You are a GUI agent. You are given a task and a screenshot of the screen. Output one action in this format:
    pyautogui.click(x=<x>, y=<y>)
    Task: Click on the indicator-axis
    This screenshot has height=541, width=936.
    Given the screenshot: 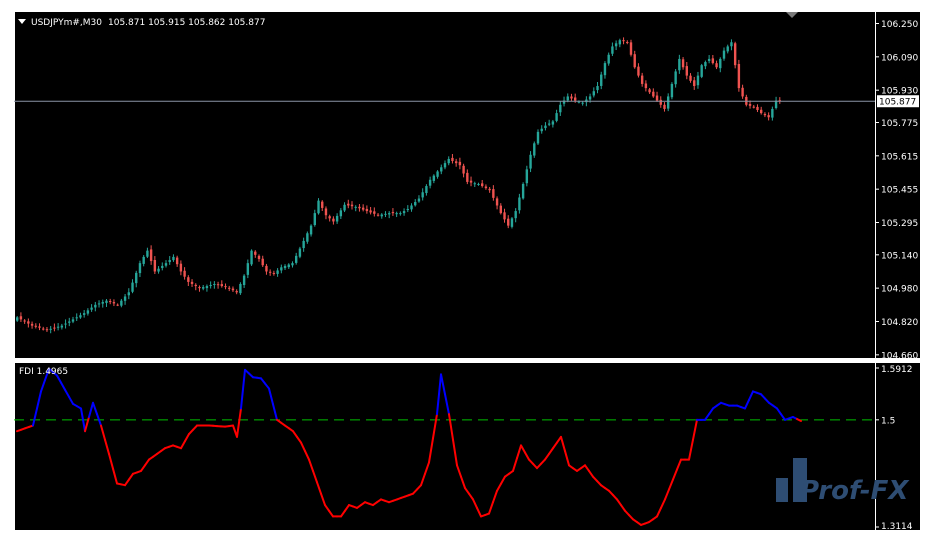 What is the action you would take?
    pyautogui.click(x=898, y=446)
    